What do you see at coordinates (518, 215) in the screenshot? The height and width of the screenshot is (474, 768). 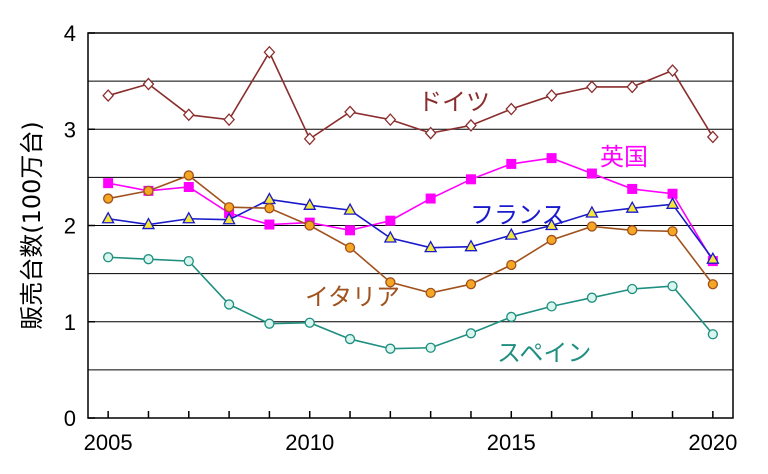 I see `series-label: フランス` at bounding box center [518, 215].